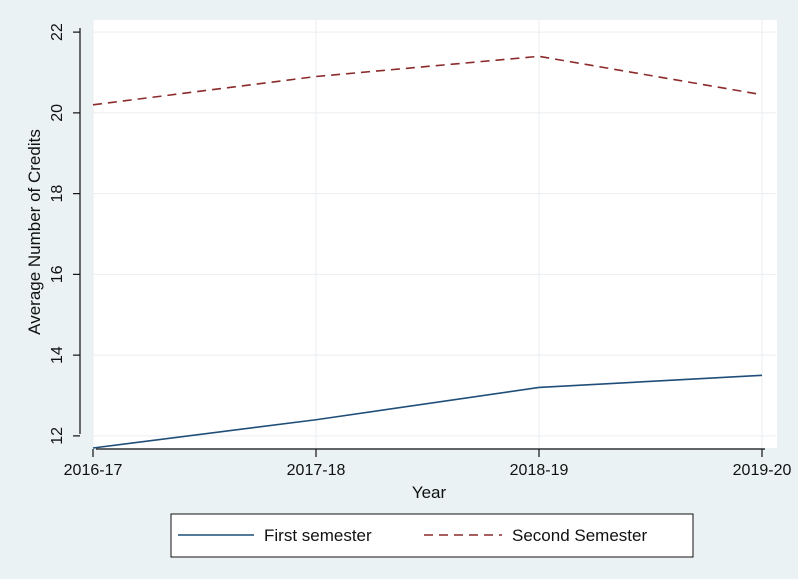  Describe the element at coordinates (579, 535) in the screenshot. I see `legend-label-second-semester: Second Semester` at that location.